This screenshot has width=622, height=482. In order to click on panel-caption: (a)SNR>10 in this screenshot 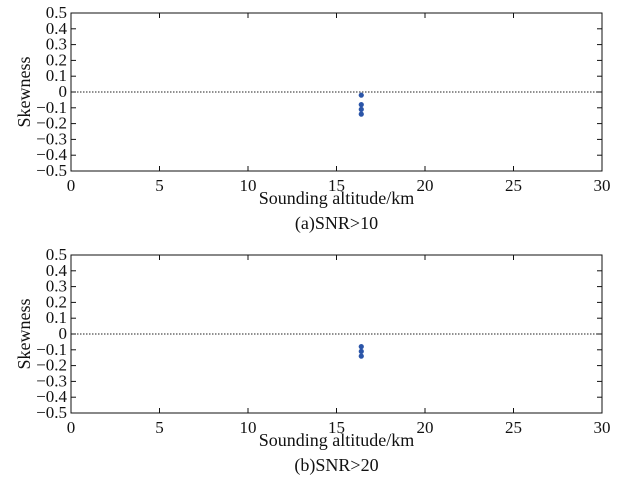, I will do `click(336, 223)`.